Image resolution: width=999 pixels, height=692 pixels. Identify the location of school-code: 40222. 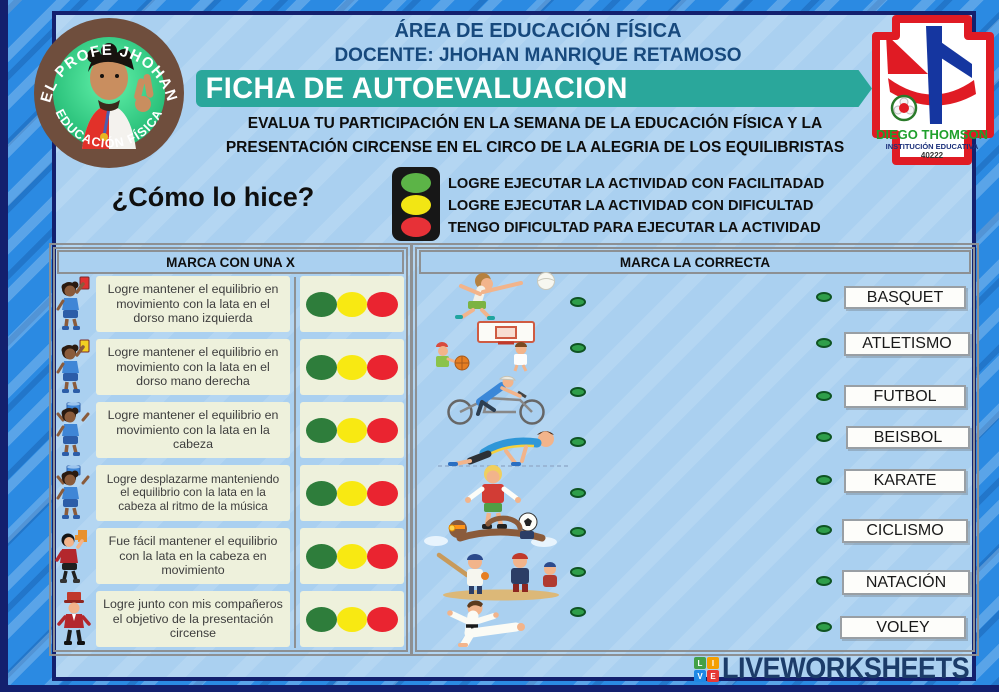
(932, 155).